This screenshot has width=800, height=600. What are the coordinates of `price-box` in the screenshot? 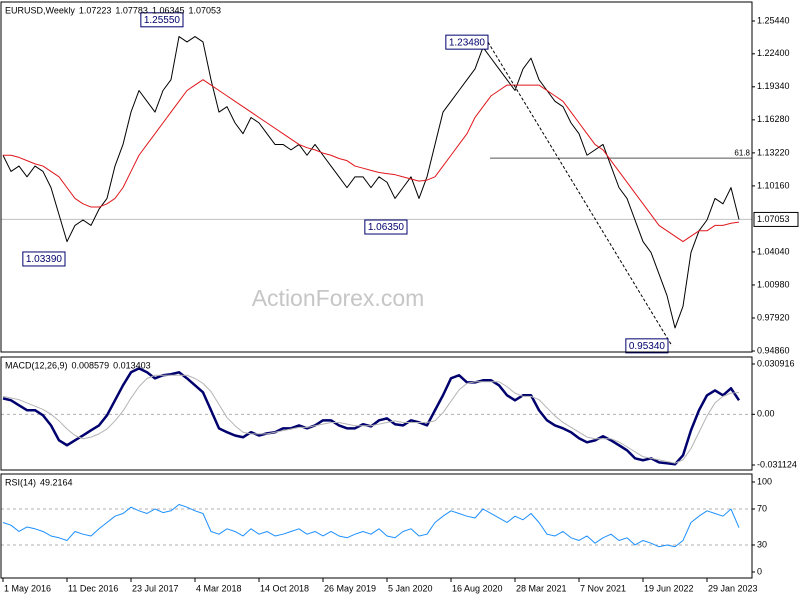 It's located at (776, 219).